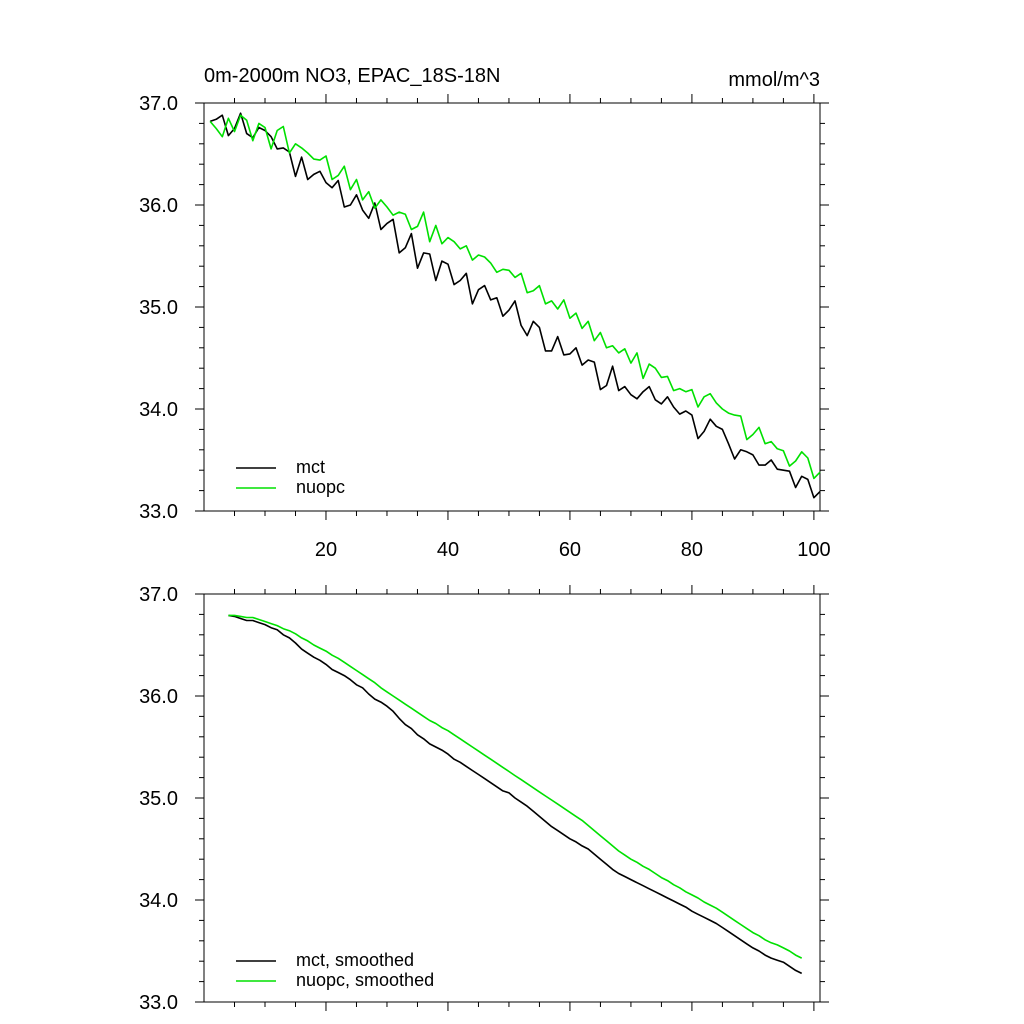 The height and width of the screenshot is (1024, 1024). Describe the element at coordinates (692, 550) in the screenshot. I see `x-tick-label: 80` at that location.